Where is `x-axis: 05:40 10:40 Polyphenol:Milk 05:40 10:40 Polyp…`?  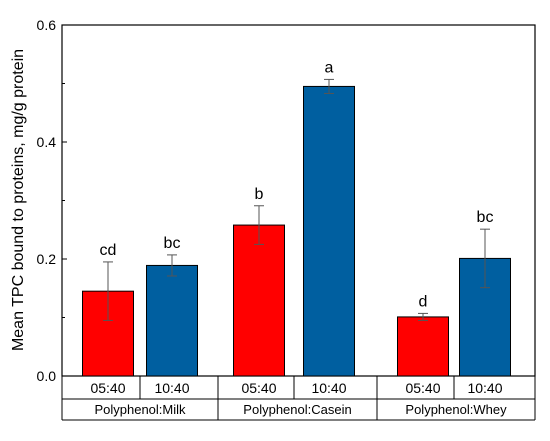 x-axis: 05:40 10:40 Polyphenol:Milk 05:40 10:40 Polyp… is located at coordinates (298, 398).